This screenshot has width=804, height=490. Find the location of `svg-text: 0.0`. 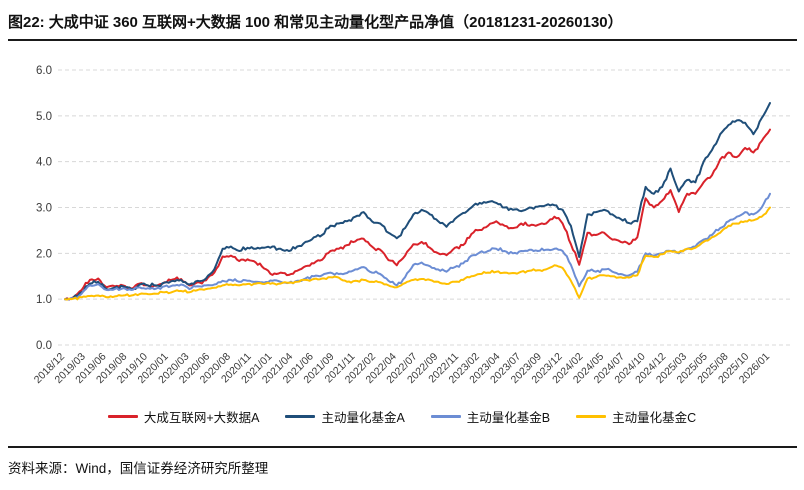

svg-text: 0.0 is located at coordinates (44, 346).